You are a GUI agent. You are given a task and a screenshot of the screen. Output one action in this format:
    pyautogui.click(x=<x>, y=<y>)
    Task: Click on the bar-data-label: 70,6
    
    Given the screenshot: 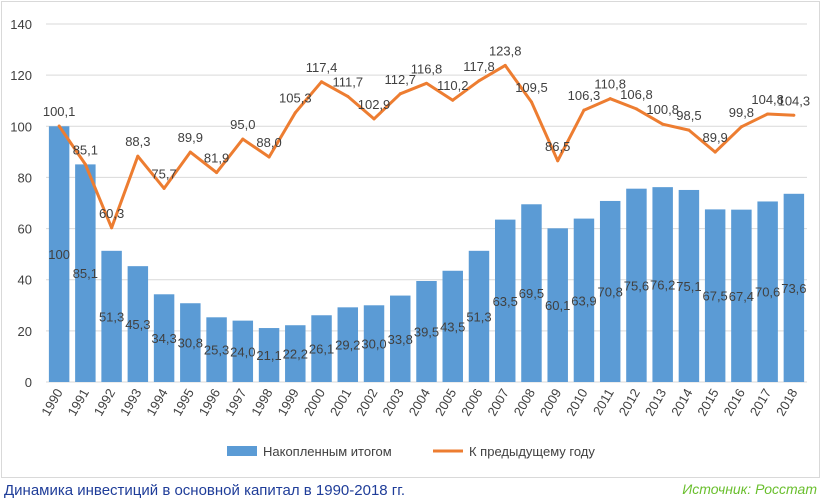 What is the action you would take?
    pyautogui.click(x=767, y=292)
    